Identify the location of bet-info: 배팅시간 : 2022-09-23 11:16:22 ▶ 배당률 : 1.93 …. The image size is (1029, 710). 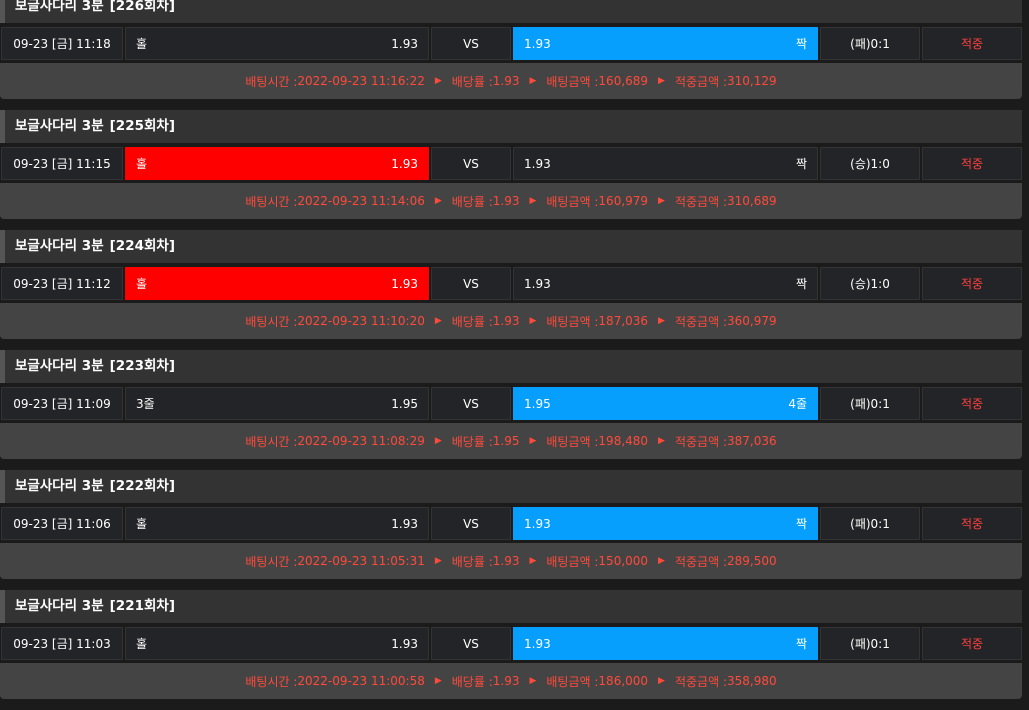
(511, 81).